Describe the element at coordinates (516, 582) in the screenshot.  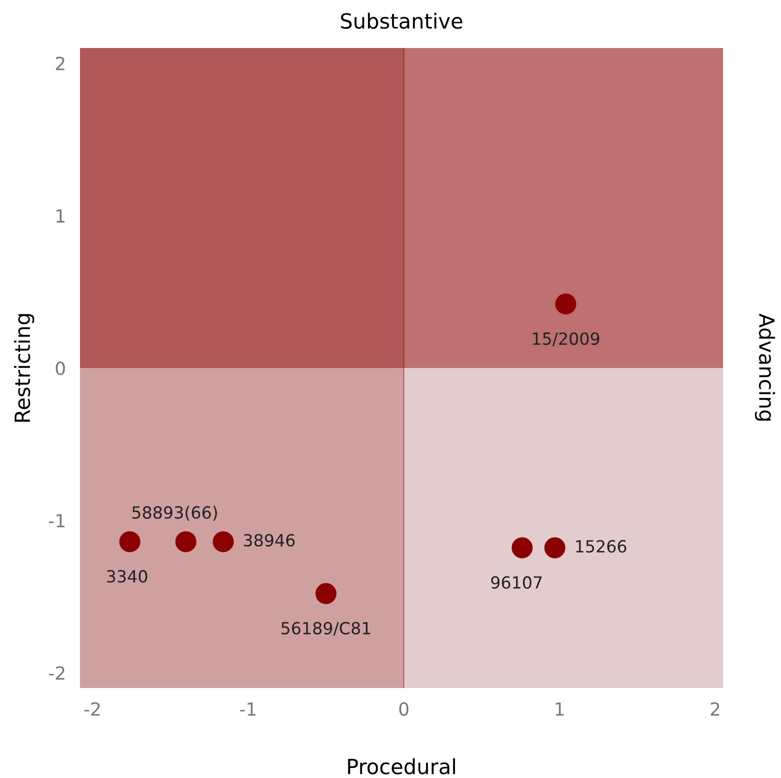
I see `annotation: 96107` at that location.